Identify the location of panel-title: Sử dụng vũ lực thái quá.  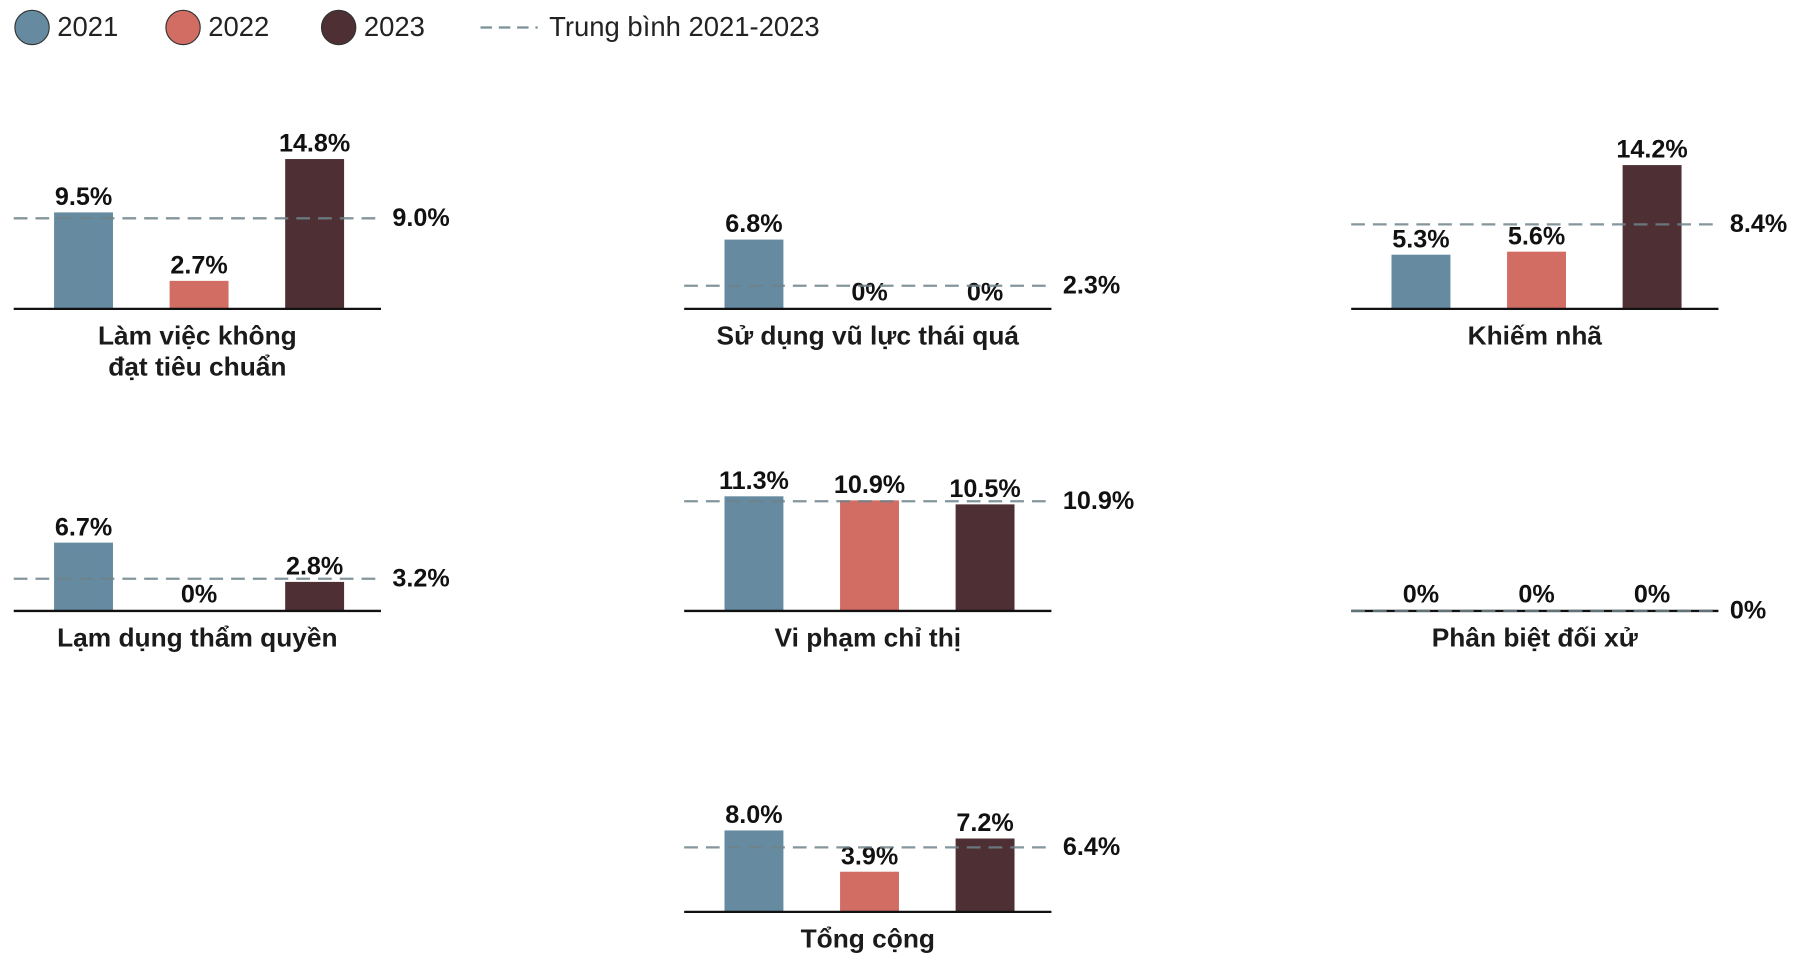
(868, 335).